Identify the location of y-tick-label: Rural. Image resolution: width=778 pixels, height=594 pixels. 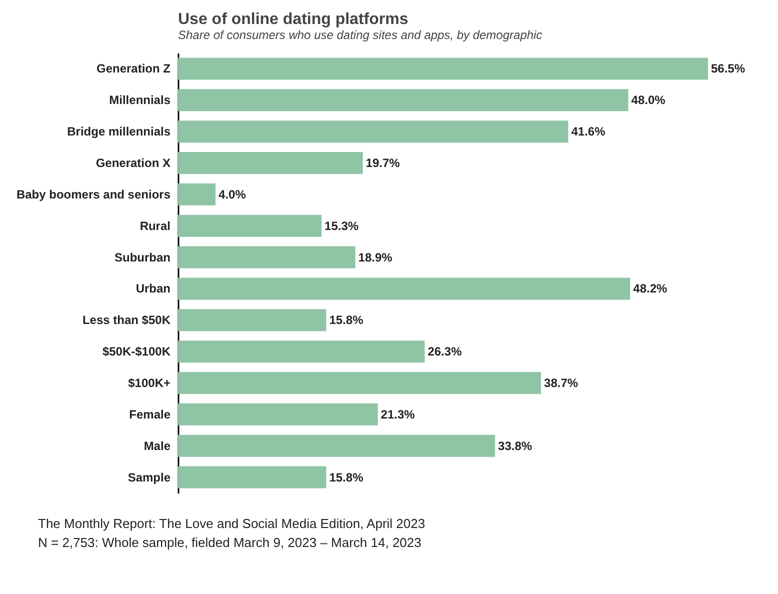
(155, 225).